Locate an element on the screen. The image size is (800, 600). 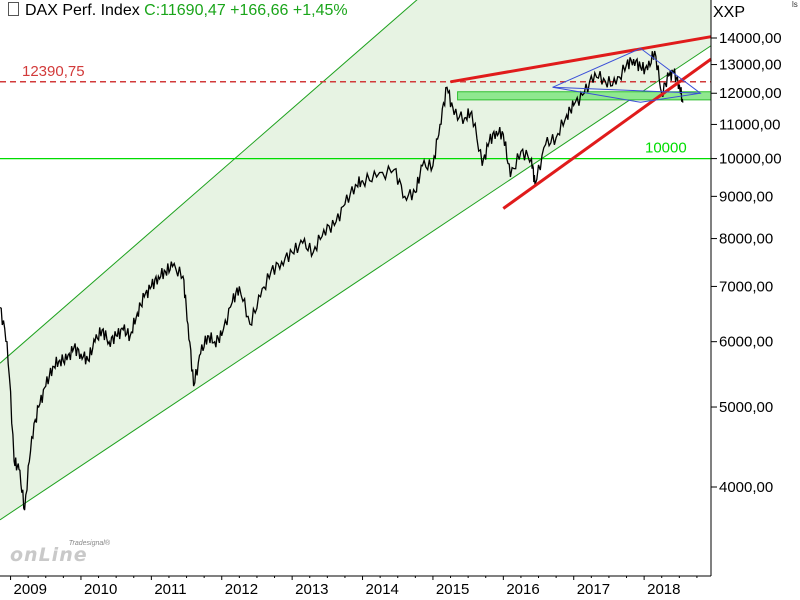
y-tick-label-9: 5000,00 is located at coordinates (746, 407).